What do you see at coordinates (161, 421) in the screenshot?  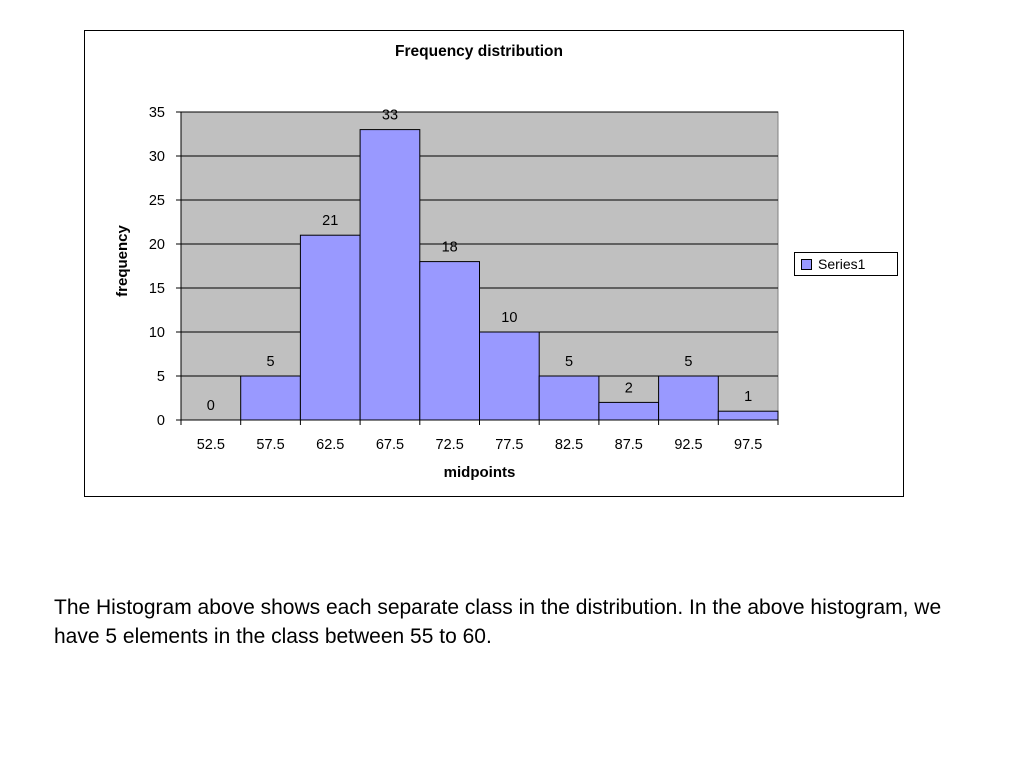 I see `y-tick-label: 0` at bounding box center [161, 421].